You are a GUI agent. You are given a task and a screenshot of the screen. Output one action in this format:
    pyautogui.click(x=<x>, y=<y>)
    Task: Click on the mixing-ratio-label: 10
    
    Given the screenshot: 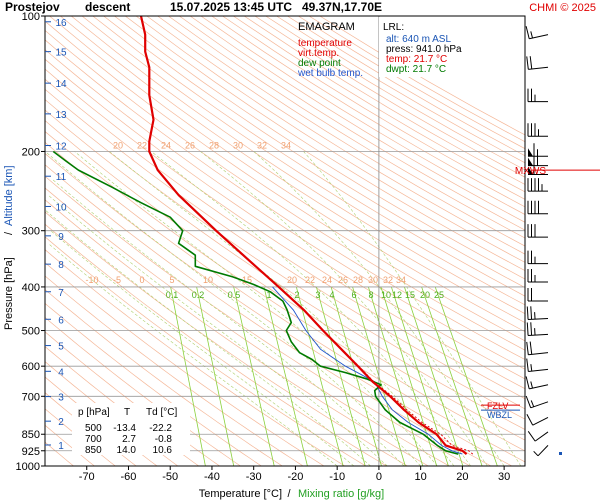 What is the action you would take?
    pyautogui.click(x=386, y=295)
    